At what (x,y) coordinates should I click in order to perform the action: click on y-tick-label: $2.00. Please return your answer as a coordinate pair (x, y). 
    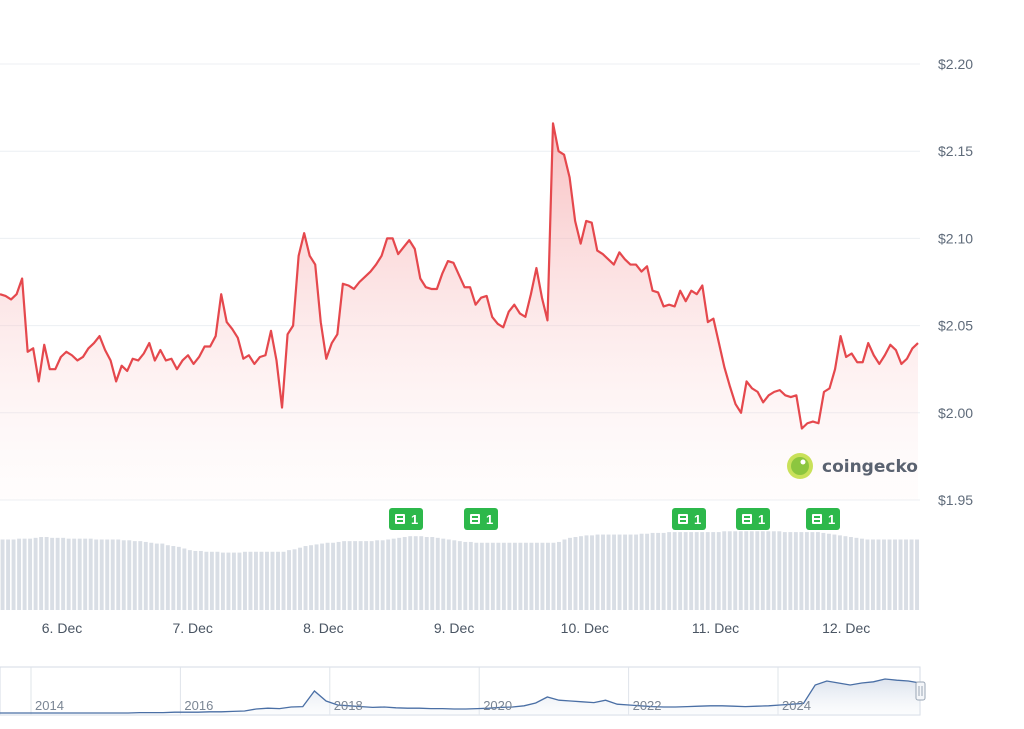
    Looking at the image, I should click on (955, 413).